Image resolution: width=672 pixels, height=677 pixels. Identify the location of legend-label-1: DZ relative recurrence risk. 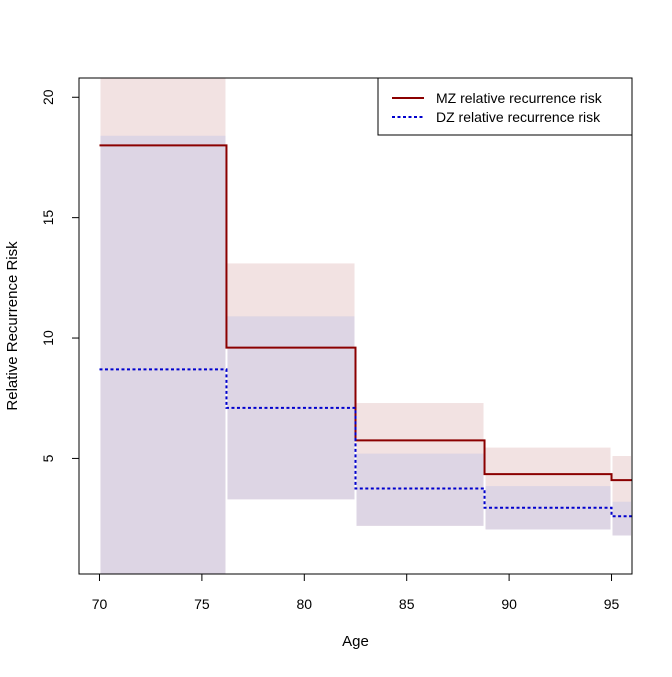
(518, 117).